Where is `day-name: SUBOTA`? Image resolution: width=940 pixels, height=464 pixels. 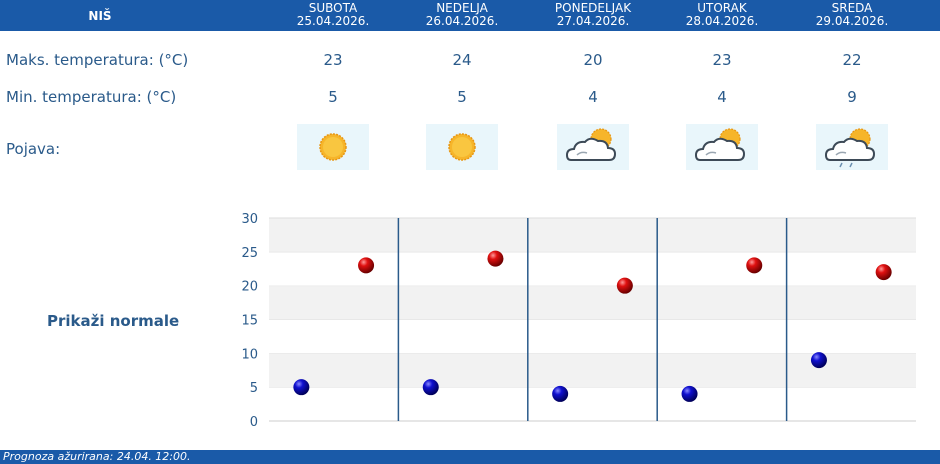
day-name: SUBOTA is located at coordinates (333, 8).